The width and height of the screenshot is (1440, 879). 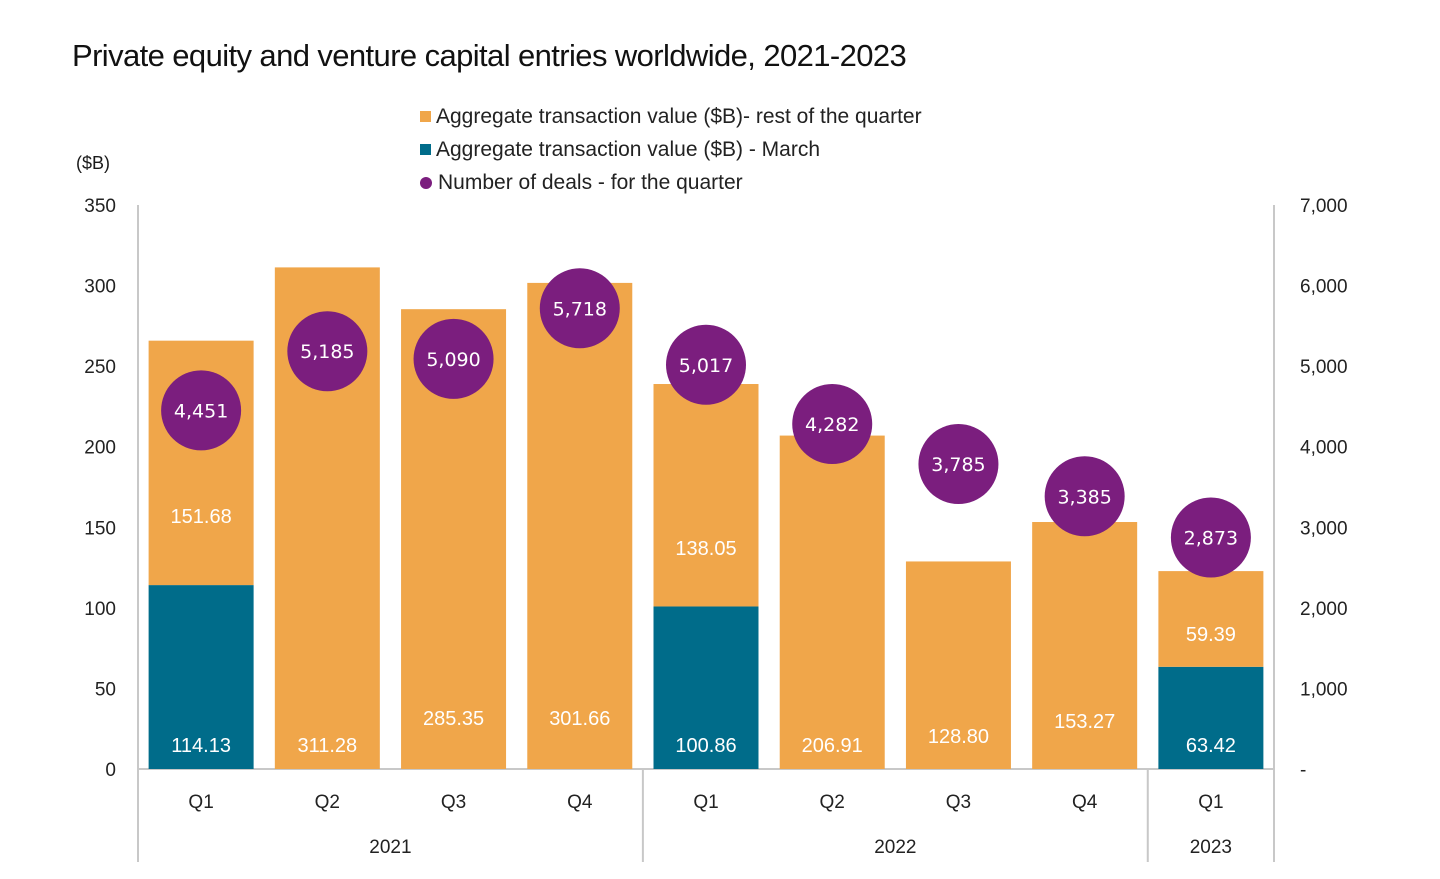 What do you see at coordinates (425, 149) in the screenshot?
I see `legend-swatch-teal` at bounding box center [425, 149].